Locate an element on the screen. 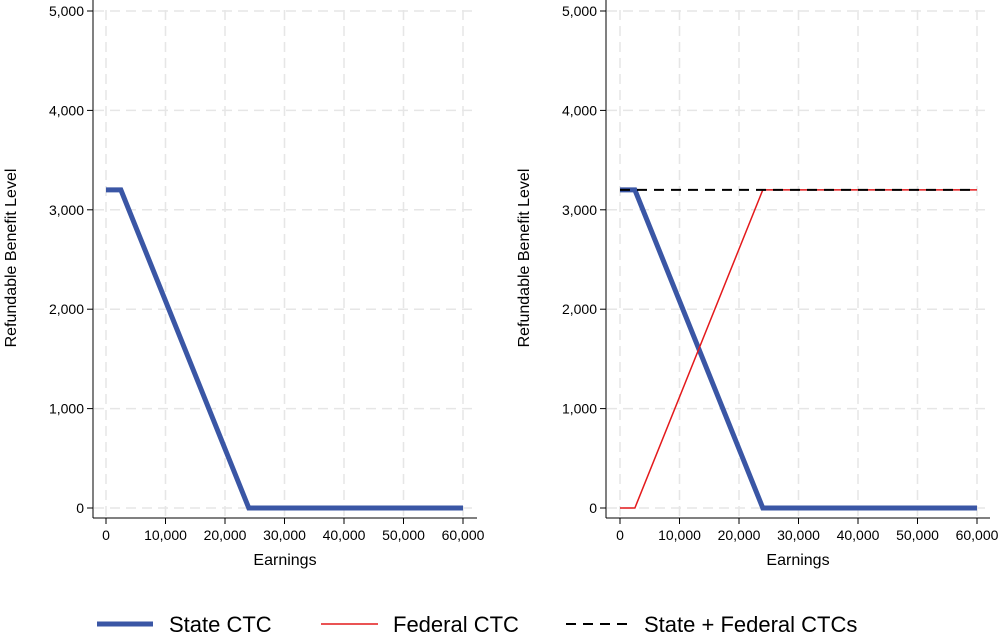 This screenshot has height=641, width=1000. legend-label-federal-ctc: Federal CTC is located at coordinates (456, 624).